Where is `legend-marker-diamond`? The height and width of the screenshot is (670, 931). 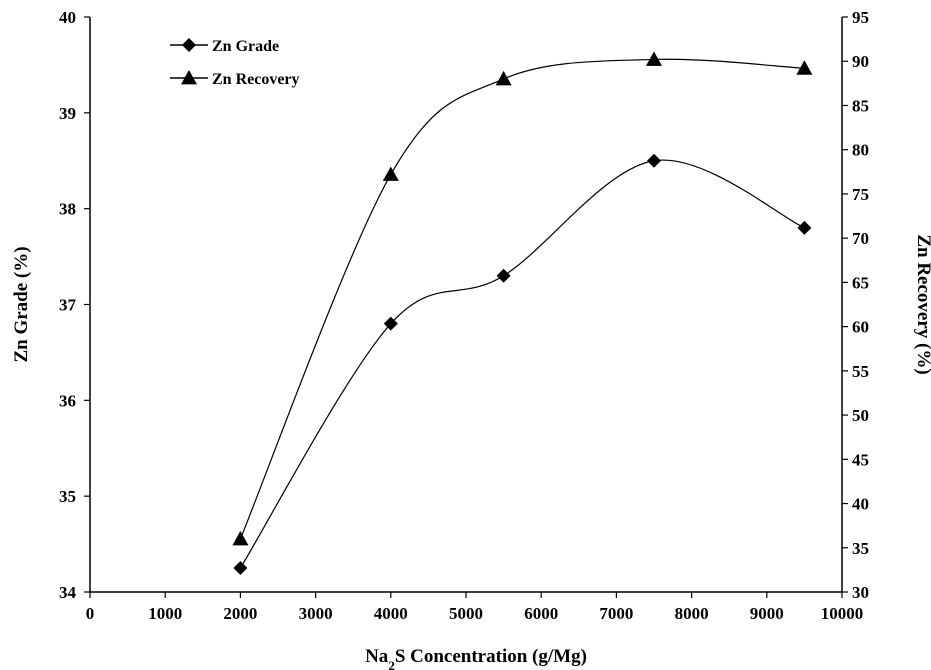
legend-marker-diamond is located at coordinates (189, 45).